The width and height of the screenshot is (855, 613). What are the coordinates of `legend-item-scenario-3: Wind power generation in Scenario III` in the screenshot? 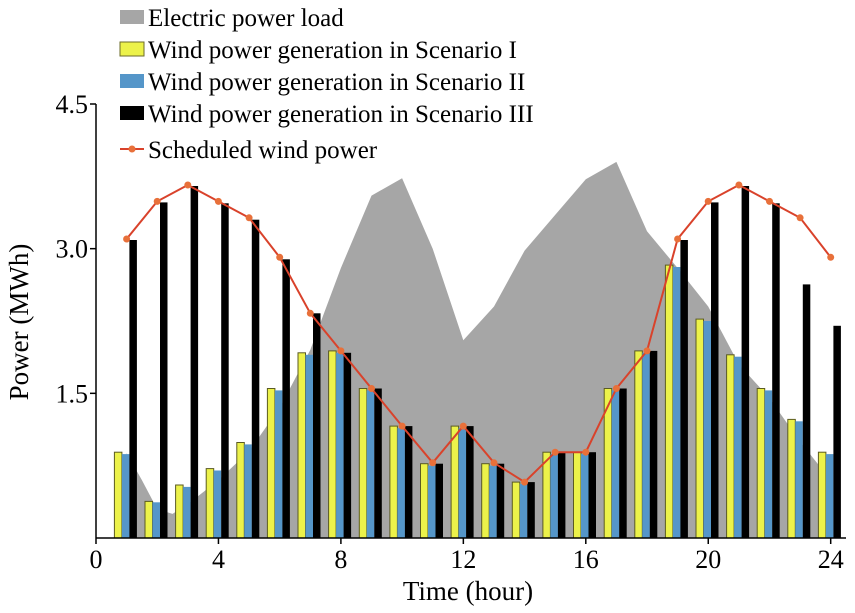 It's located at (327, 114).